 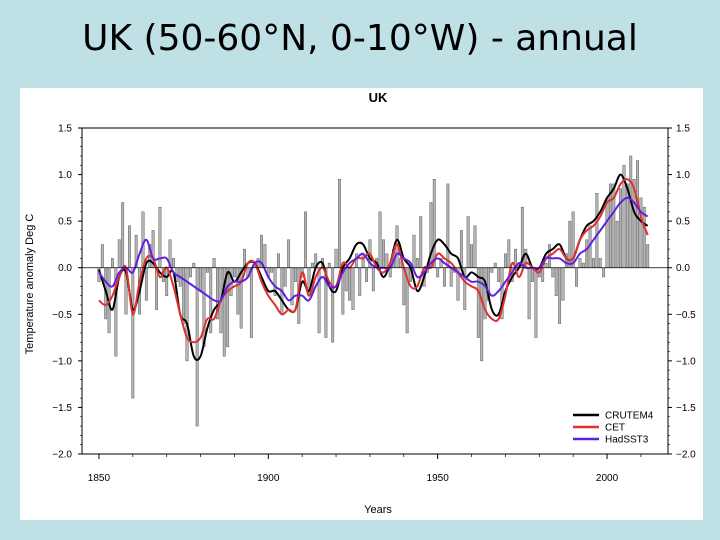 I want to click on y-tick-label-left: 0.0, so click(x=65, y=268).